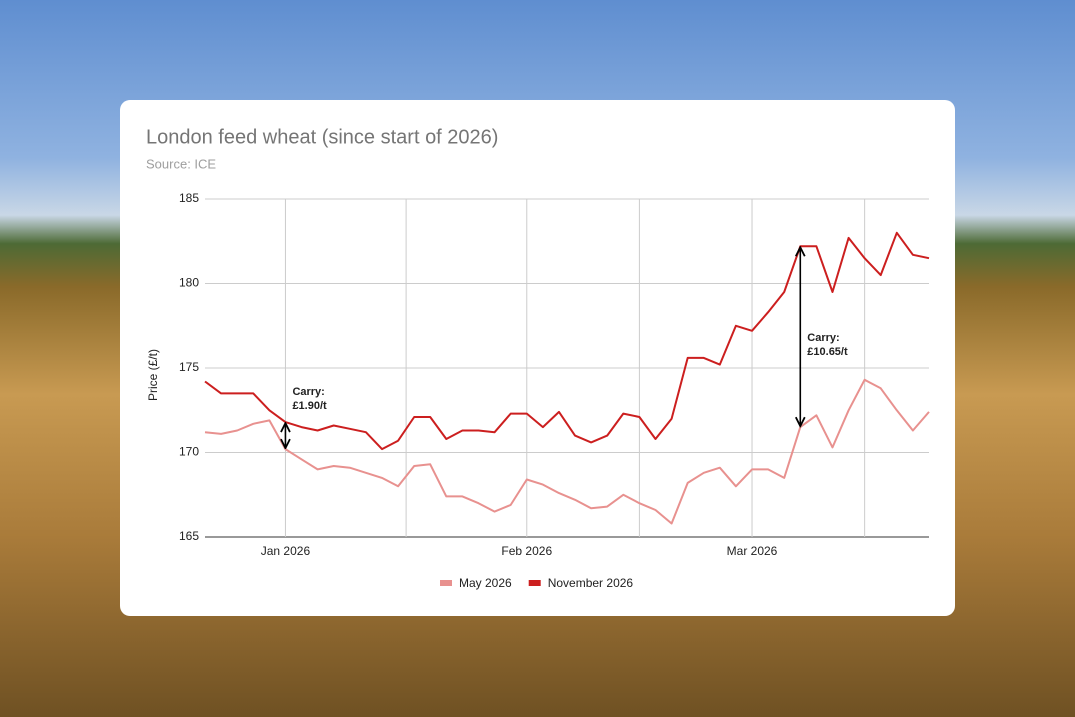 This screenshot has height=717, width=1075. I want to click on legend-label: November 2026, so click(591, 583).